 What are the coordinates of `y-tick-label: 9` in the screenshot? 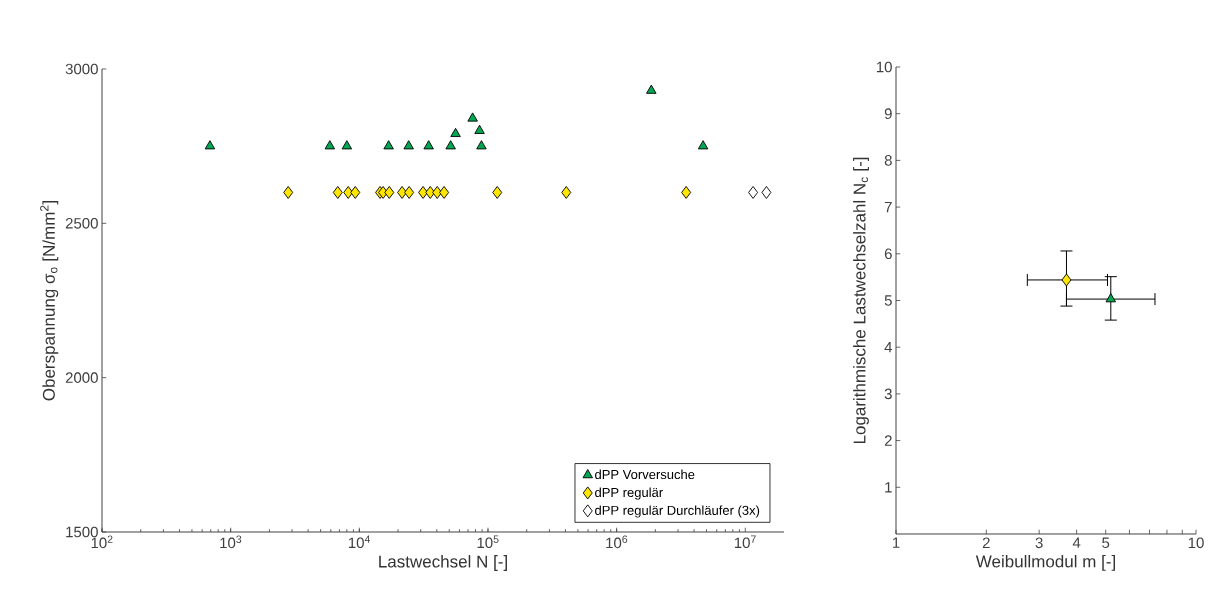 It's located at (888, 113).